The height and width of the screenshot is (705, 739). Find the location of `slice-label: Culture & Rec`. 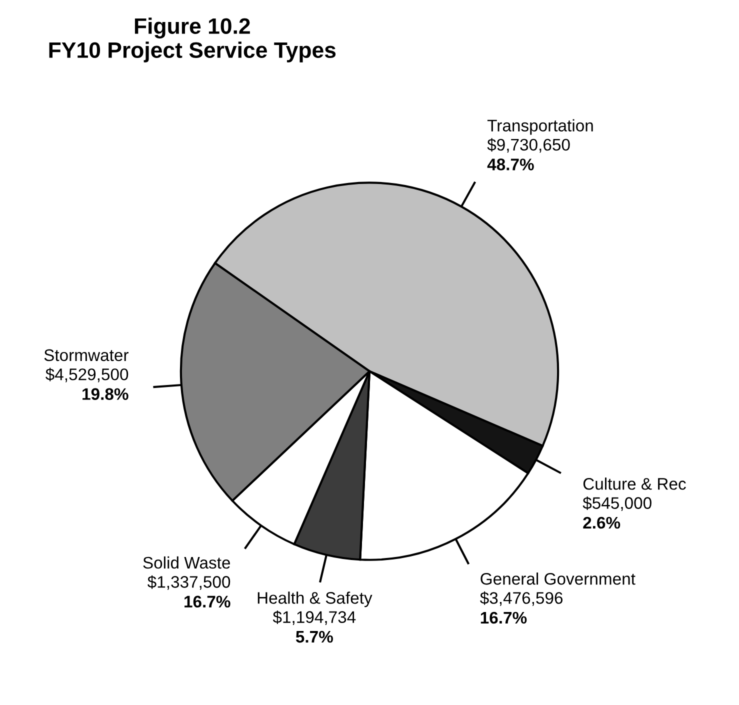

slice-label: Culture & Rec is located at coordinates (634, 484).